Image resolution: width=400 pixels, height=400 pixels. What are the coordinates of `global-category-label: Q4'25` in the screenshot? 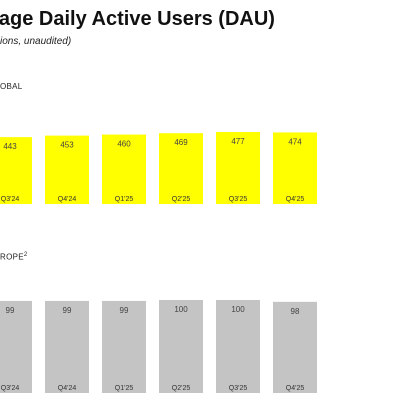 It's located at (295, 199).